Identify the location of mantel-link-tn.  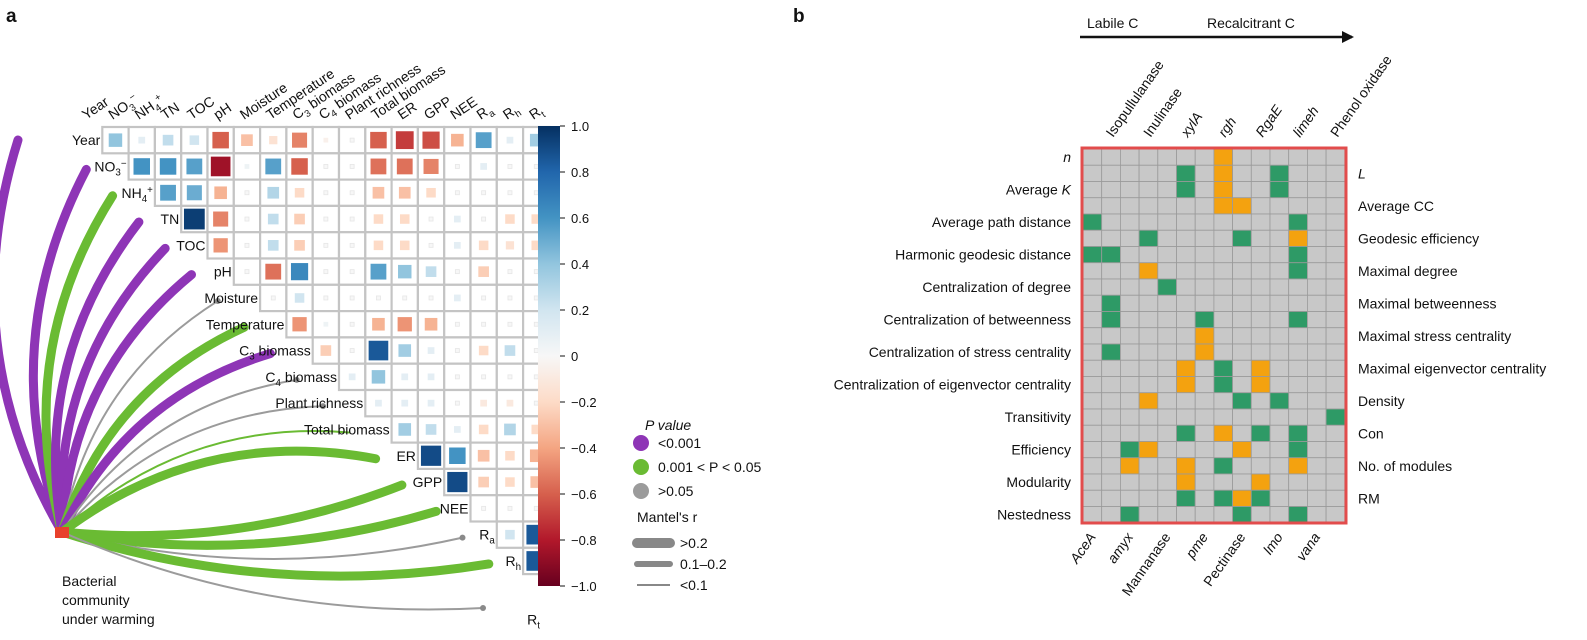
(97, 377).